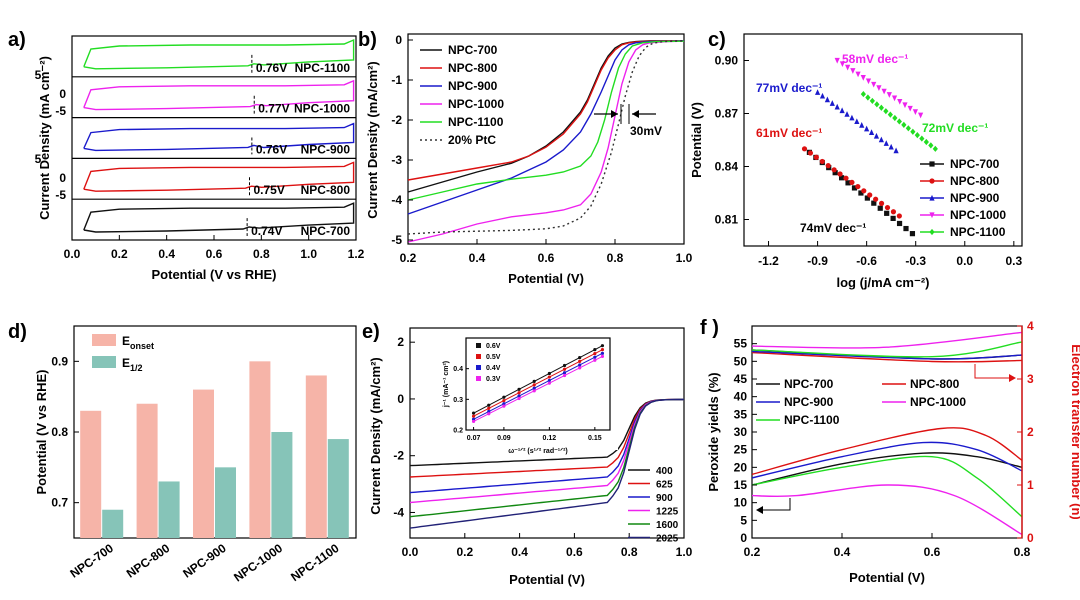  I want to click on series-label: NPC-1000, so click(322, 109).